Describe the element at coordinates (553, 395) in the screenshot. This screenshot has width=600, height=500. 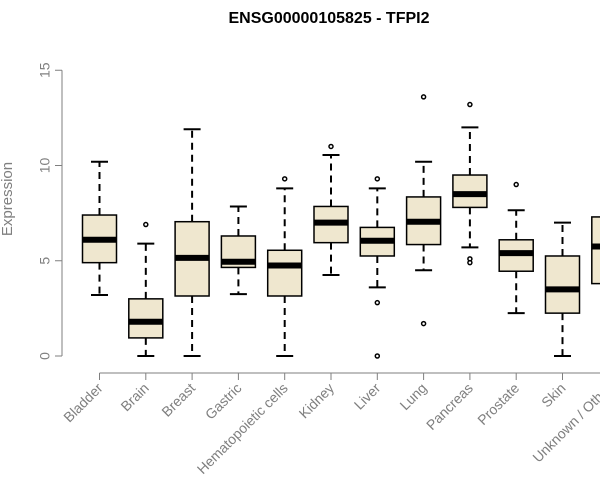
I see `x-tick-label: Skin` at that location.